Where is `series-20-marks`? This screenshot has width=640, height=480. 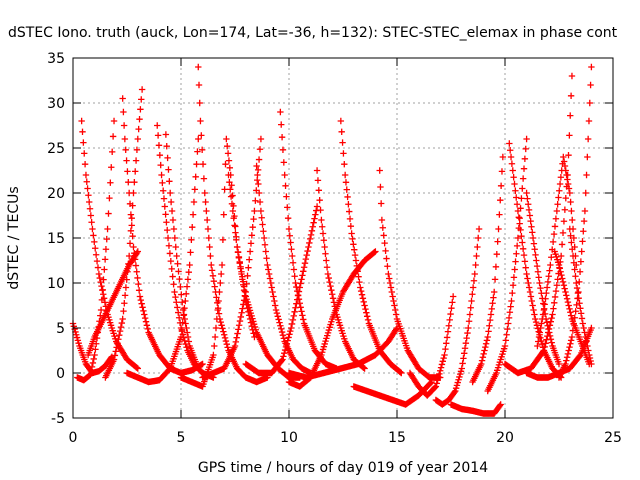
series-20-marks is located at coordinates (343, 352).